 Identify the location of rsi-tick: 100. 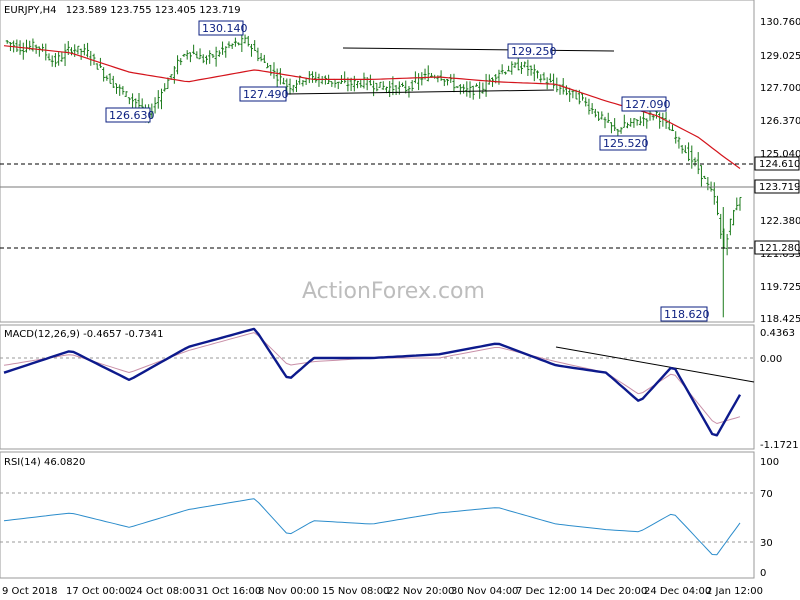
(769, 462).